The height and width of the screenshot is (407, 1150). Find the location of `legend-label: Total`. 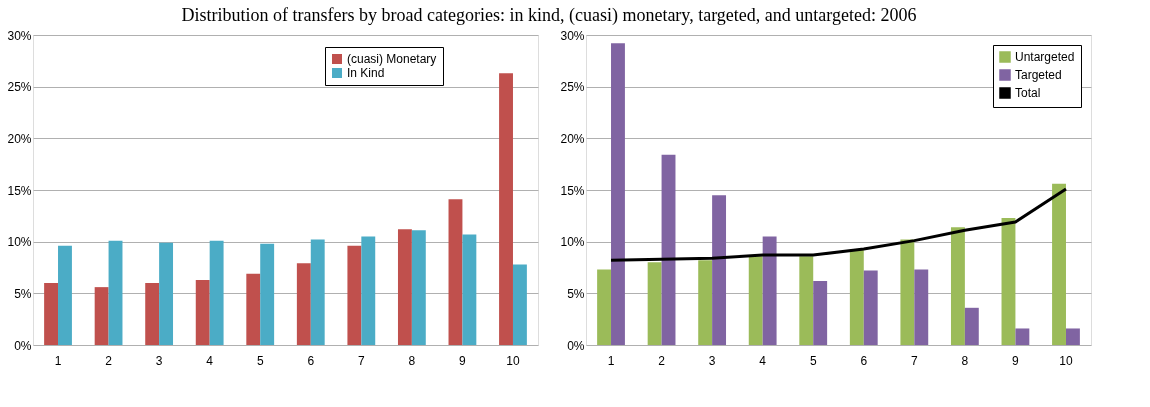

legend-label: Total is located at coordinates (1028, 93).